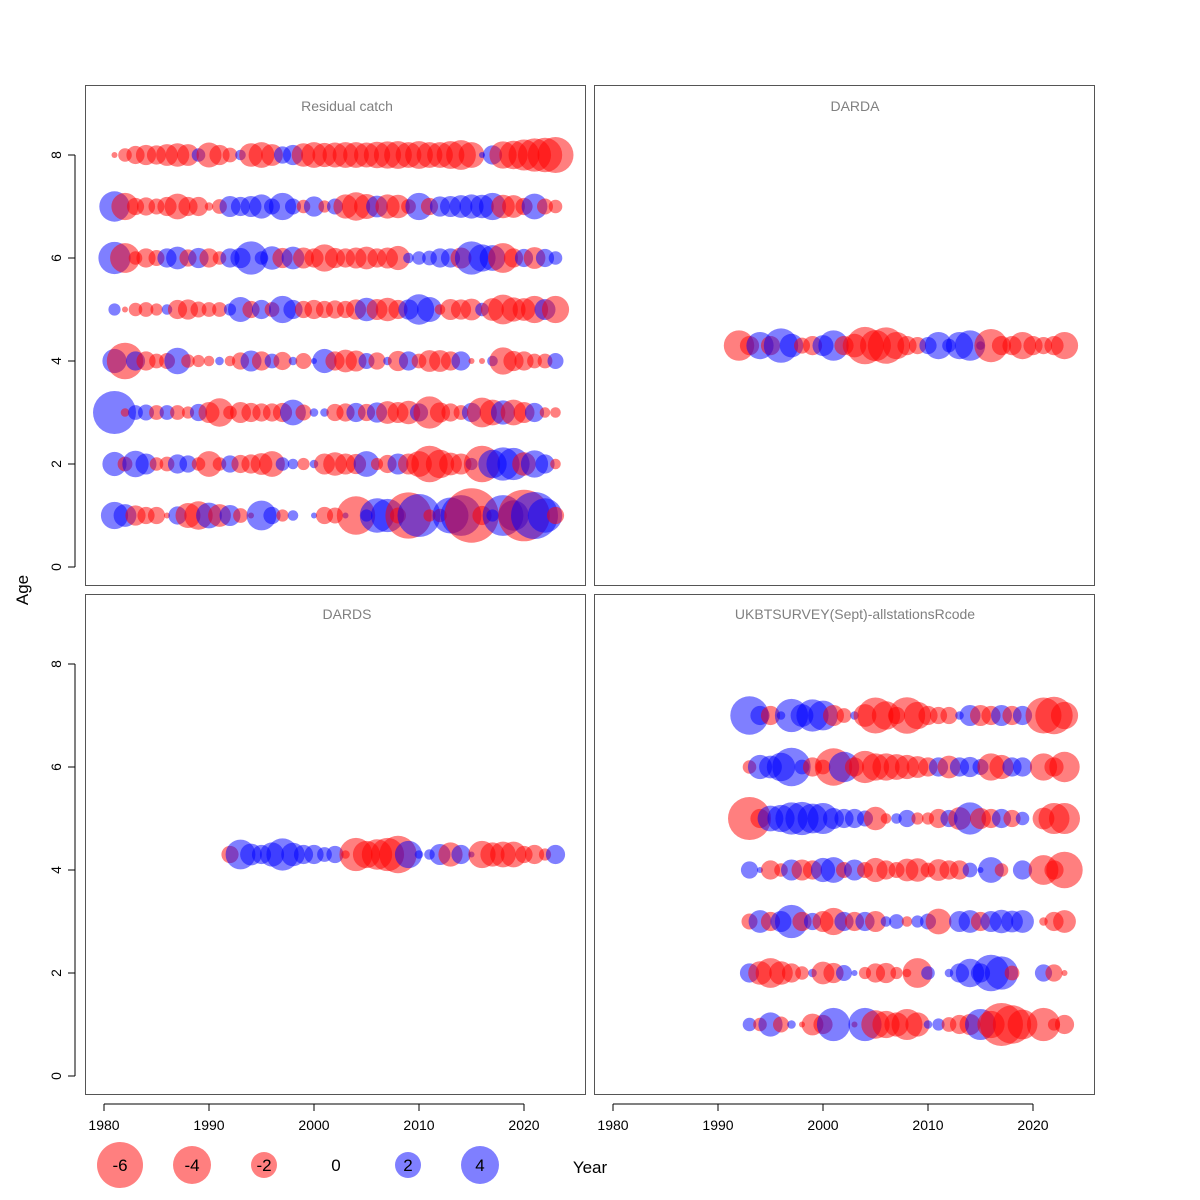 The height and width of the screenshot is (1200, 1200). What do you see at coordinates (56, 664) in the screenshot?
I see `y-tick-label: 8` at bounding box center [56, 664].